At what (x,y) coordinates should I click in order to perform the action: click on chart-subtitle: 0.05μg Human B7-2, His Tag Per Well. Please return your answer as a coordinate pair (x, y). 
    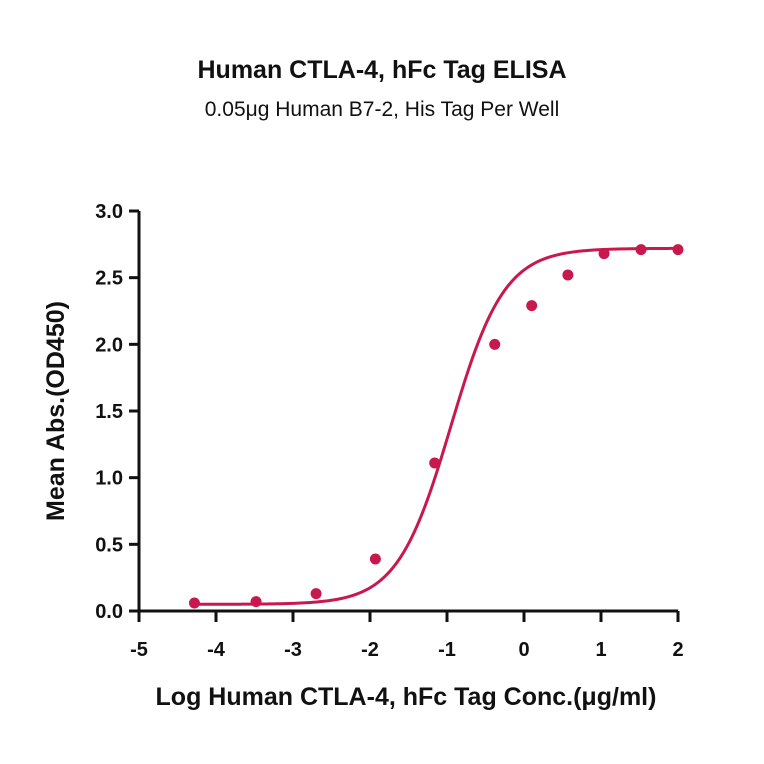
    Looking at the image, I should click on (382, 109).